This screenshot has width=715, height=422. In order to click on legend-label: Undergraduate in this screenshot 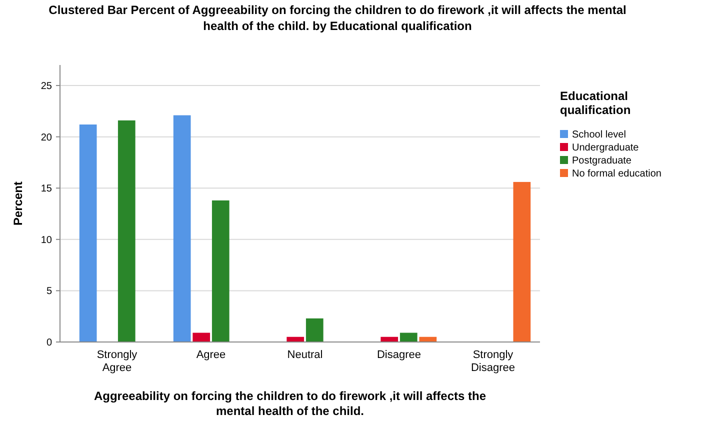, I will do `click(606, 148)`.